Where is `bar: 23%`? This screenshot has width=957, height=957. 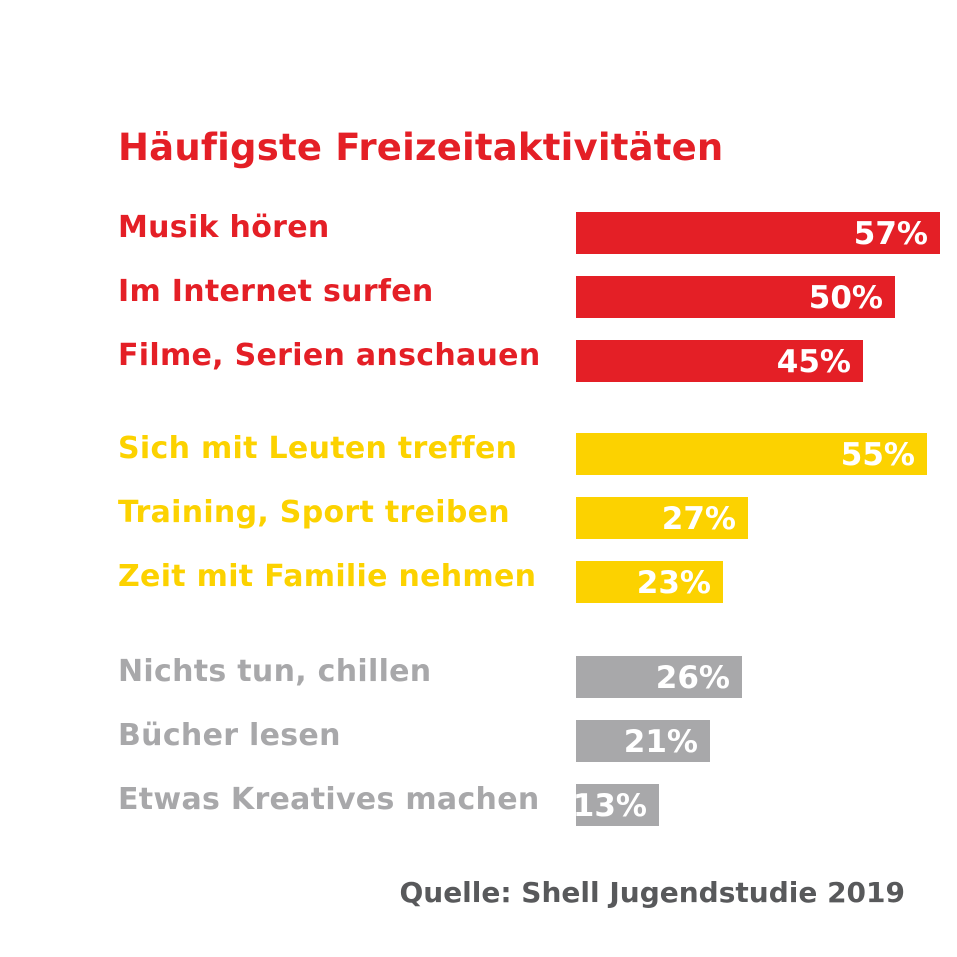
bar: 23% is located at coordinates (649, 582).